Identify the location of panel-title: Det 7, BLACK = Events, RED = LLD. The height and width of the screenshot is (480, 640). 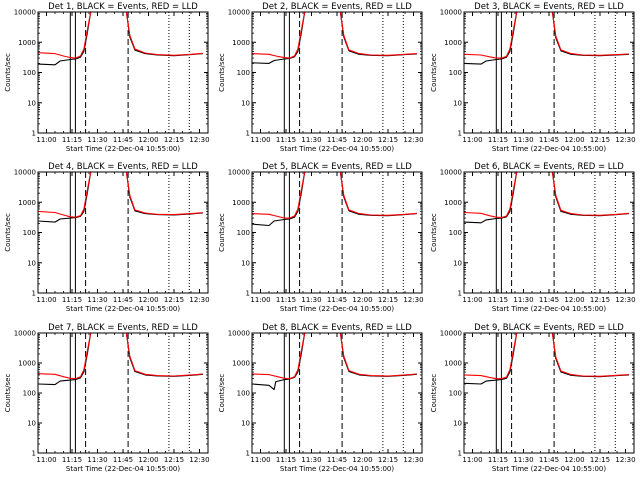
(123, 328).